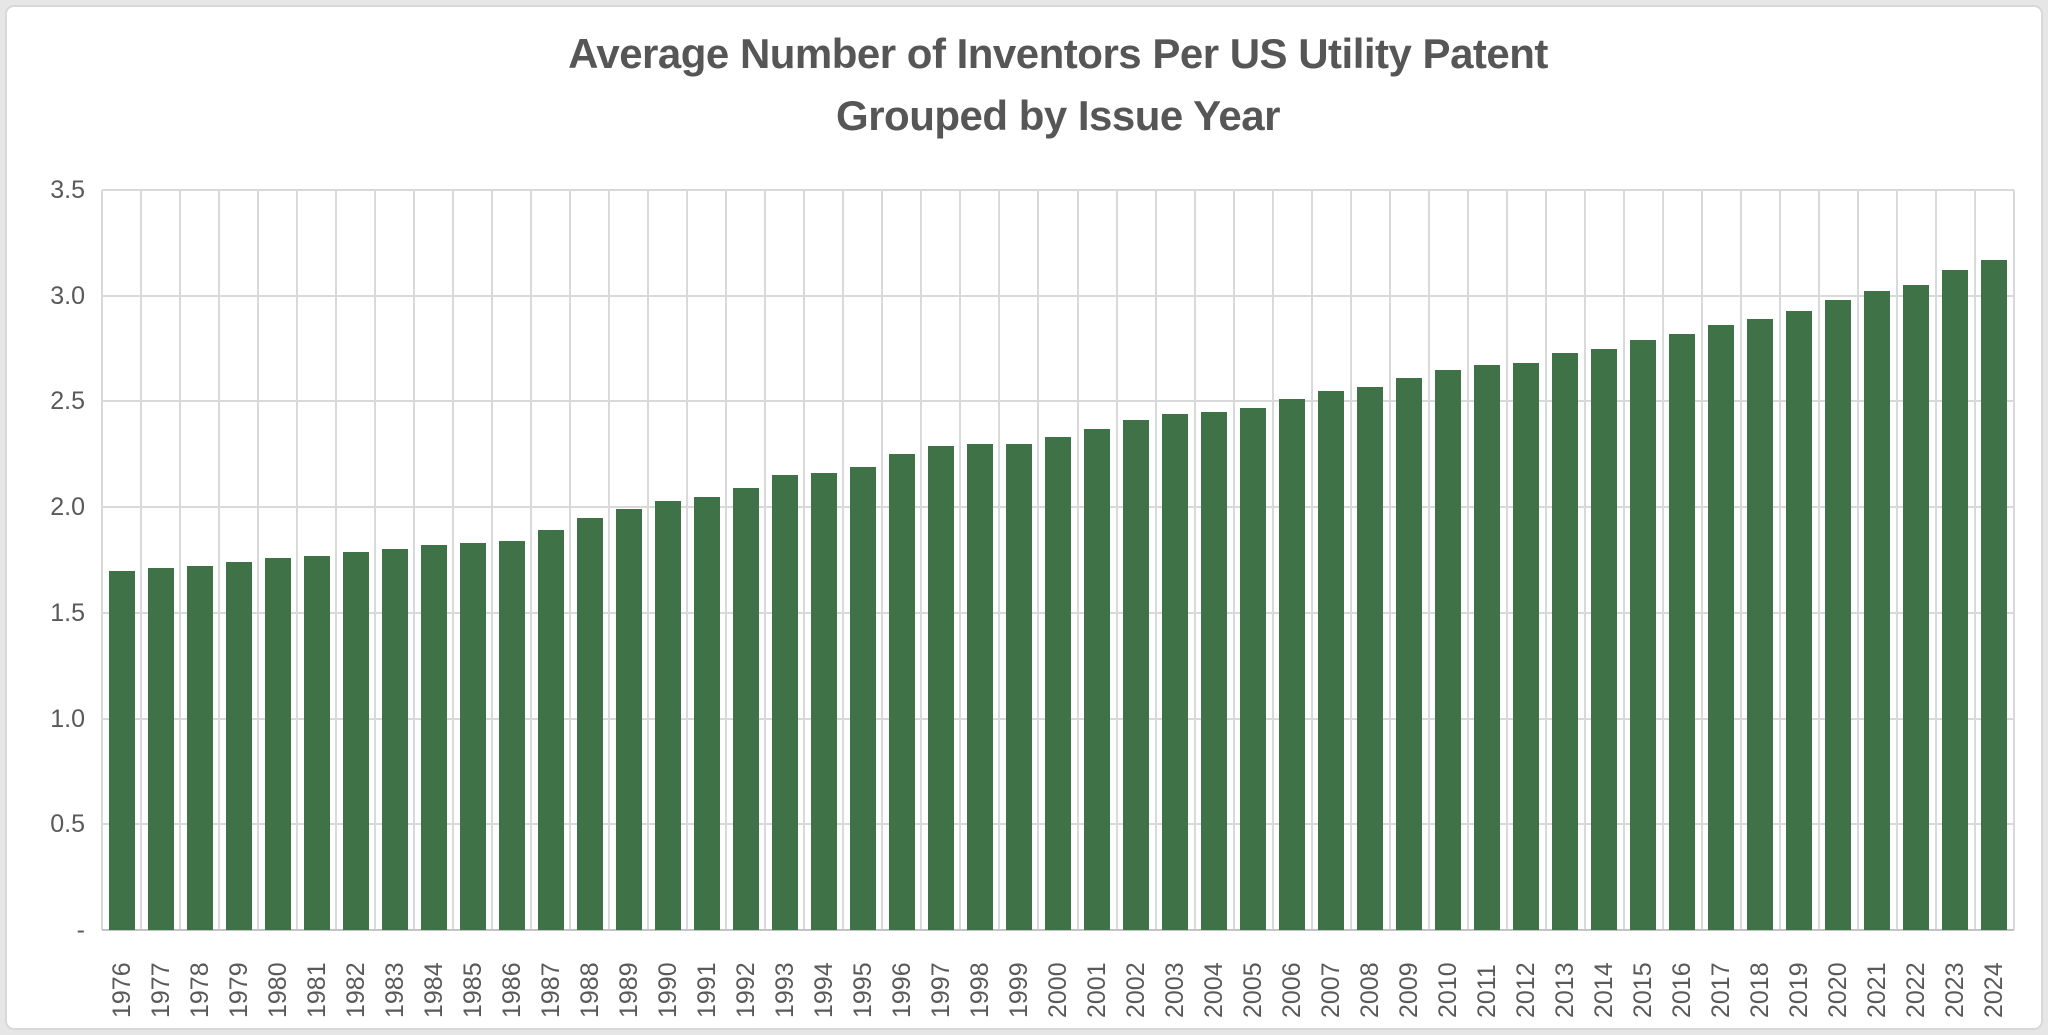 Image resolution: width=2048 pixels, height=1035 pixels. What do you see at coordinates (1838, 990) in the screenshot?
I see `x-tick-label-text: 2020` at bounding box center [1838, 990].